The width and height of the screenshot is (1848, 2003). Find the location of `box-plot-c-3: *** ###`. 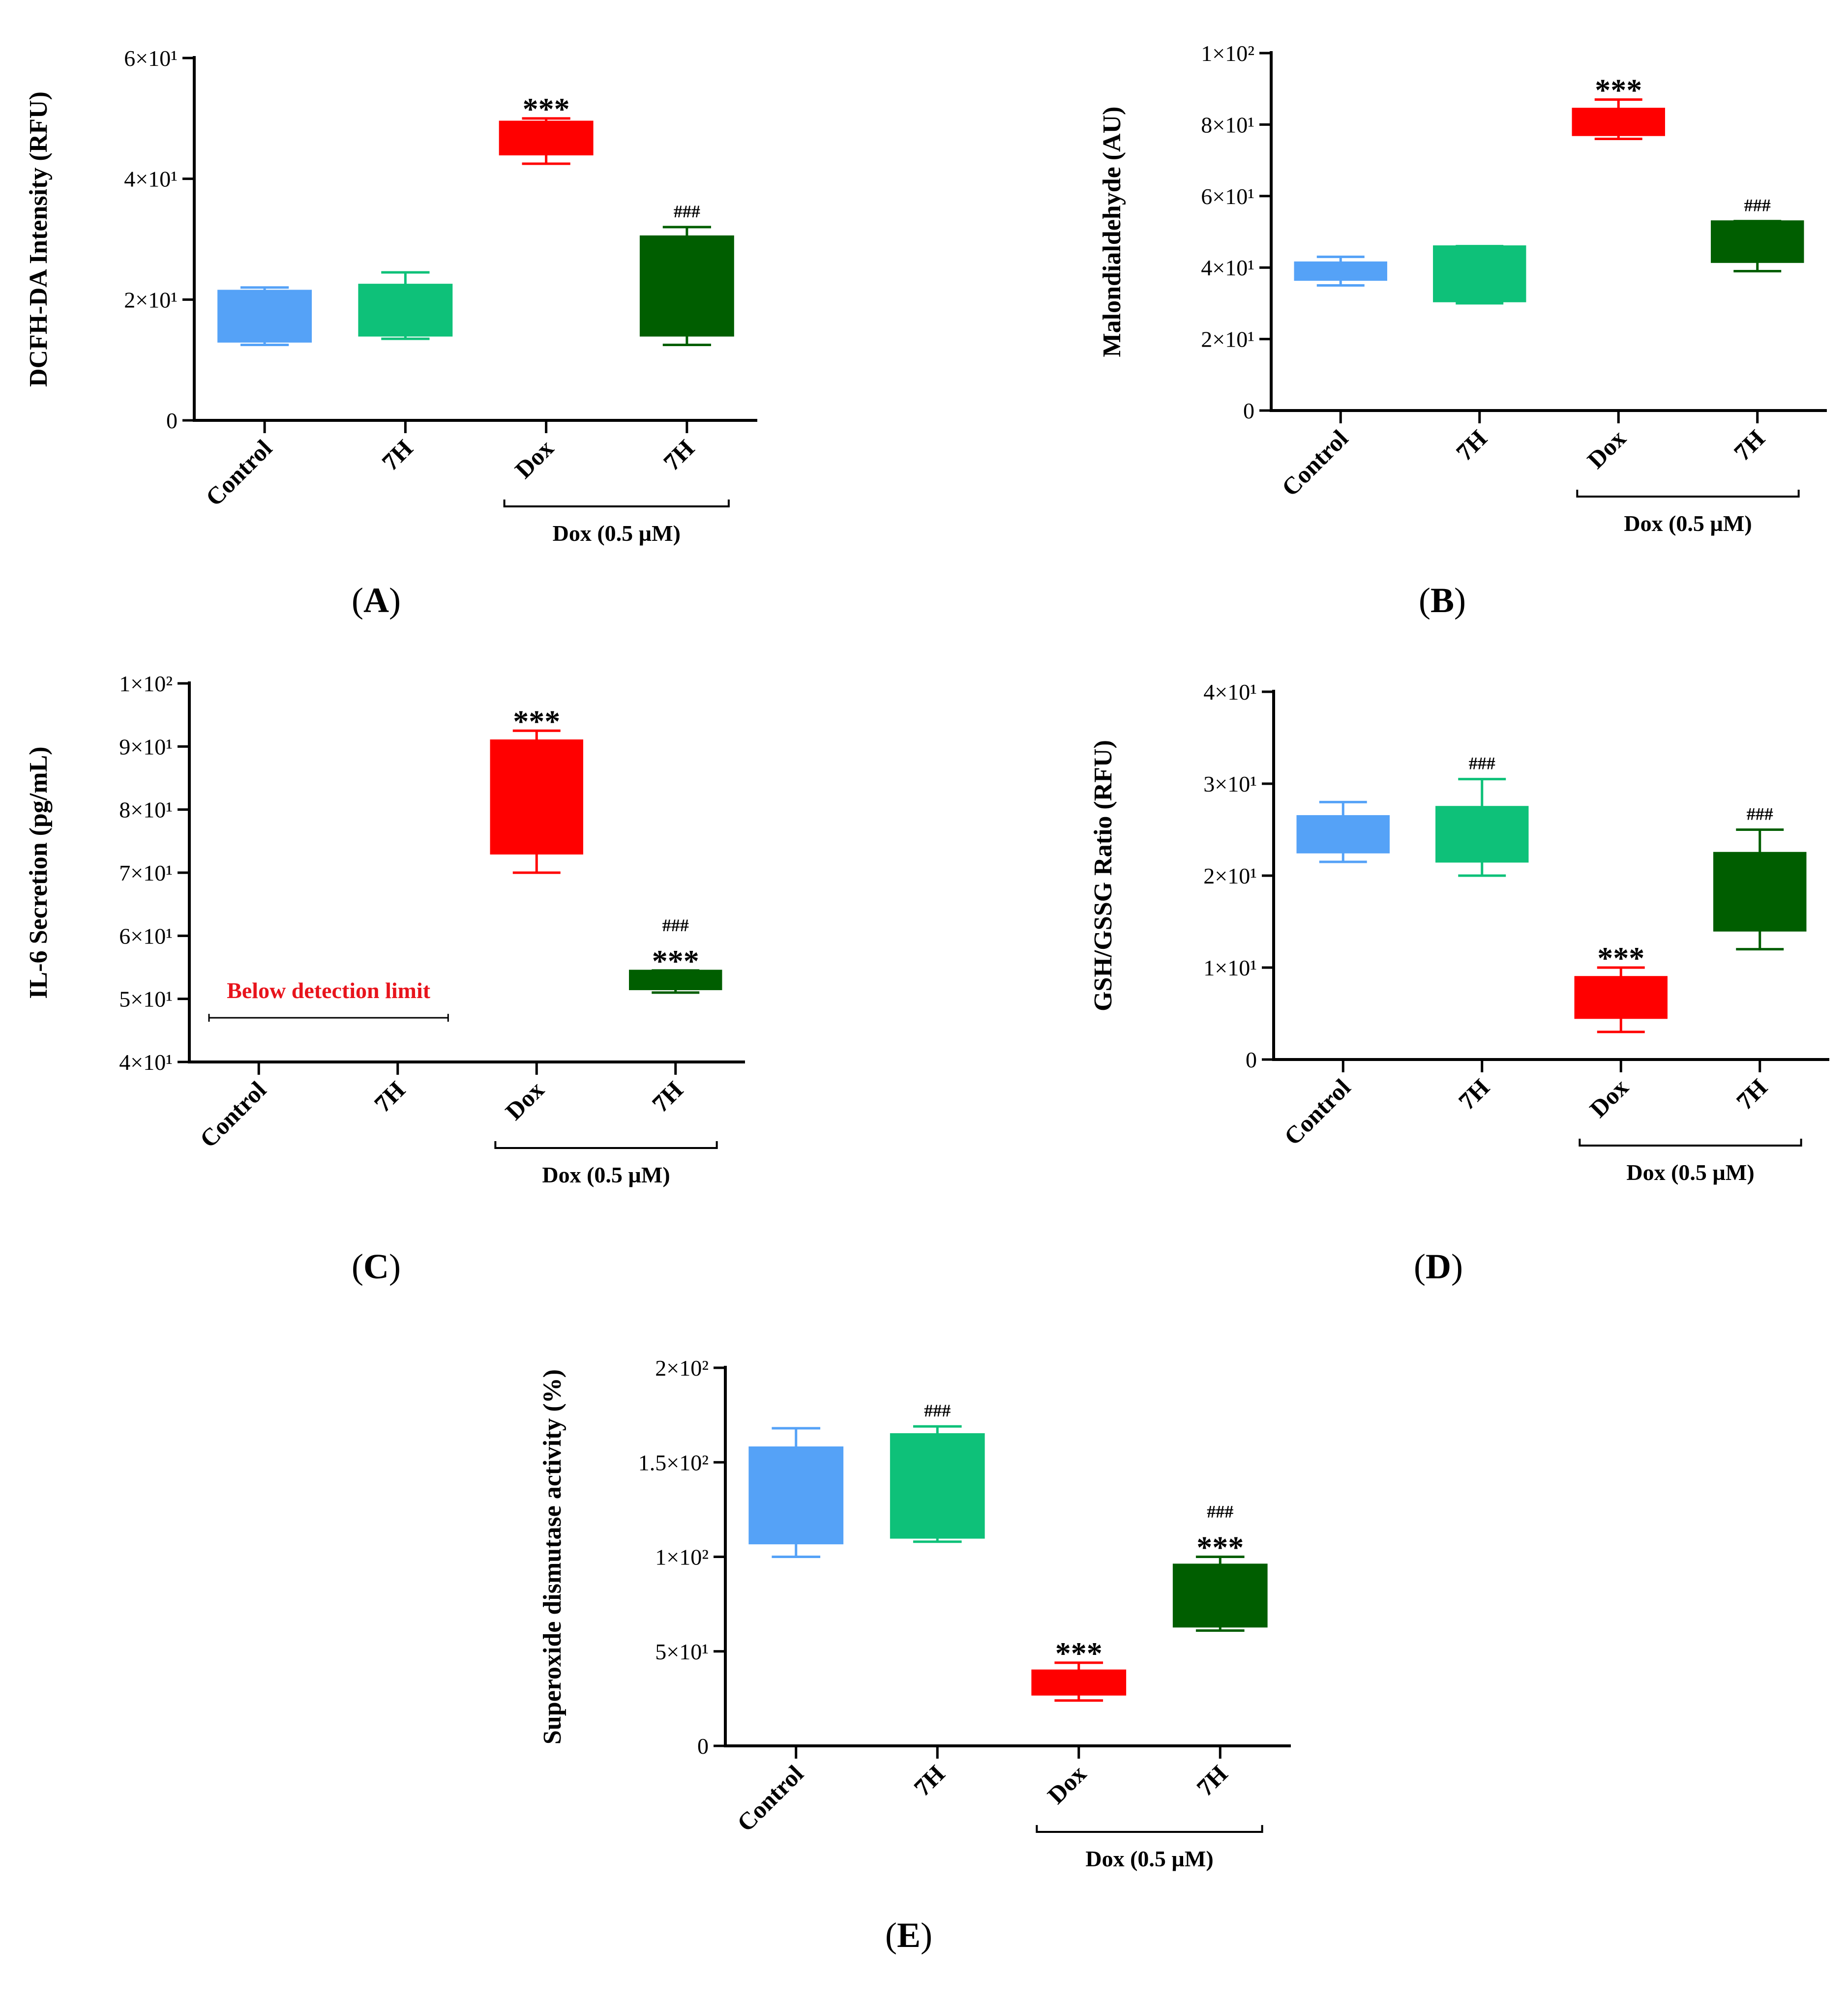

box-plot-c-3: *** ### is located at coordinates (675, 954).